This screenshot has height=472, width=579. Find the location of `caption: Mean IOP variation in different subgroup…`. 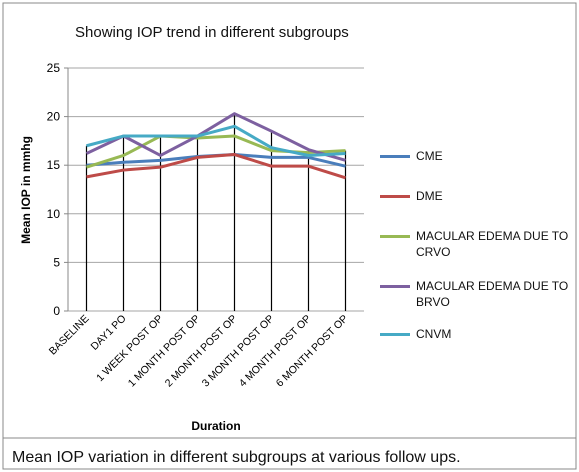

caption: Mean IOP variation in different subgroup… is located at coordinates (236, 457).